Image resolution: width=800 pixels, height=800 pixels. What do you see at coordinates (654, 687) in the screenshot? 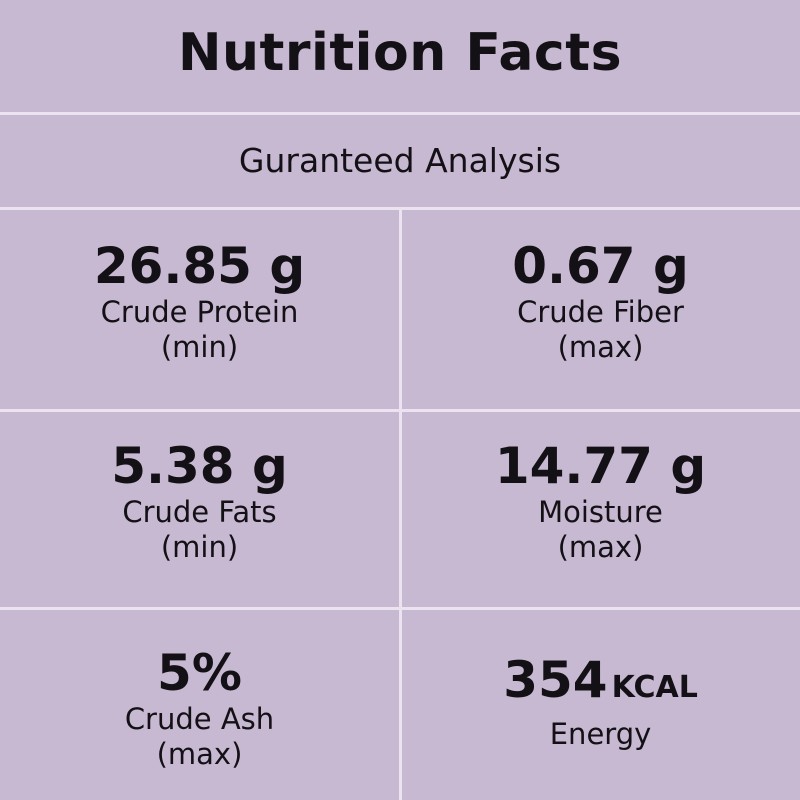
I see `energy-unit: KCAL` at bounding box center [654, 687].